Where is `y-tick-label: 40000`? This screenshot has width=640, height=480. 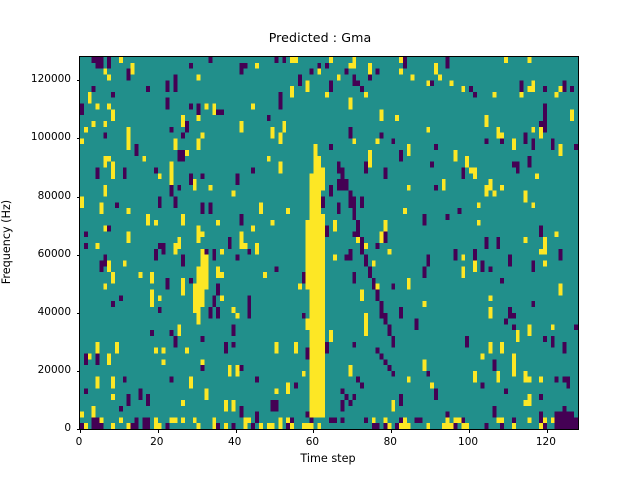
y-tick-label: 40000 is located at coordinates (54, 311).